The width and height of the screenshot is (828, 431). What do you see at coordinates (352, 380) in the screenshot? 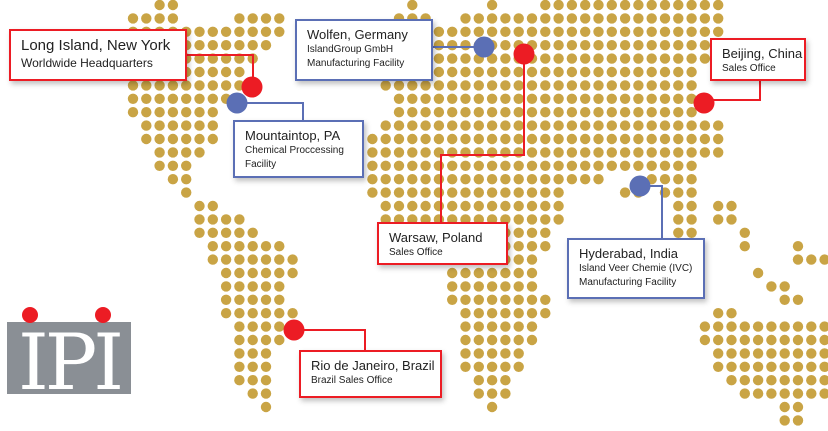
I see `location-desc: Brazil Sales Office` at bounding box center [352, 380].